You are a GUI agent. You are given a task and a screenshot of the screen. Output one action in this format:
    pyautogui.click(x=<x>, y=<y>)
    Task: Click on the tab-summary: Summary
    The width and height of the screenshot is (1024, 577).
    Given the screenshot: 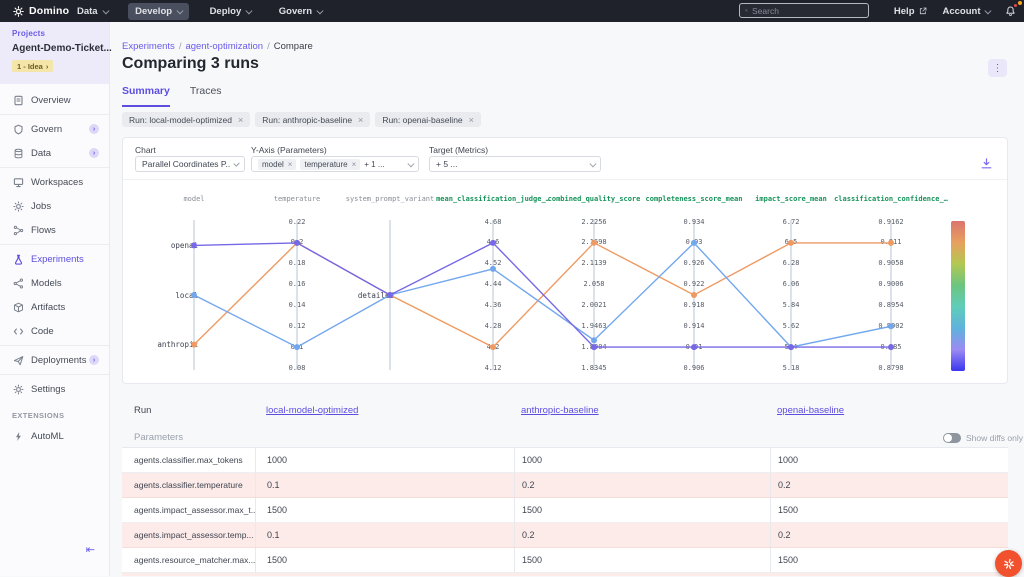 What is the action you would take?
    pyautogui.click(x=146, y=96)
    